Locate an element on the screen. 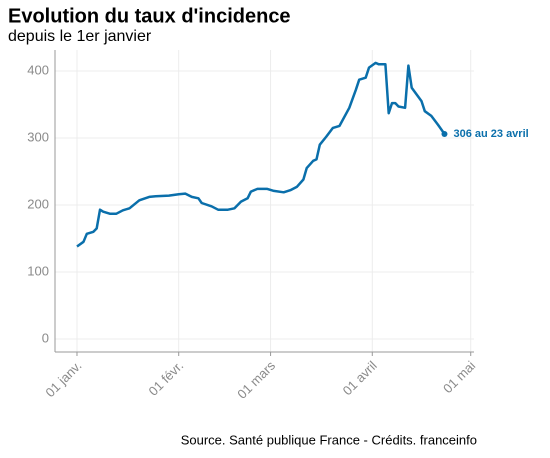 The width and height of the screenshot is (550, 458). y-tick-label: 400 is located at coordinates (38, 69).